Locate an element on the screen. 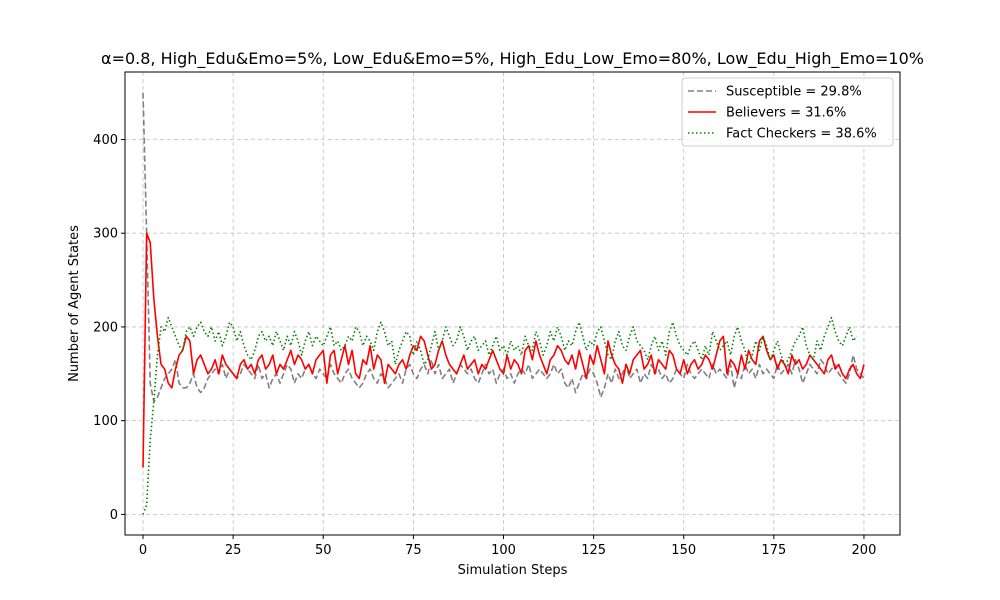 Image resolution: width=1000 pixels, height=600 pixels. x-tick-label: 175 is located at coordinates (773, 550).